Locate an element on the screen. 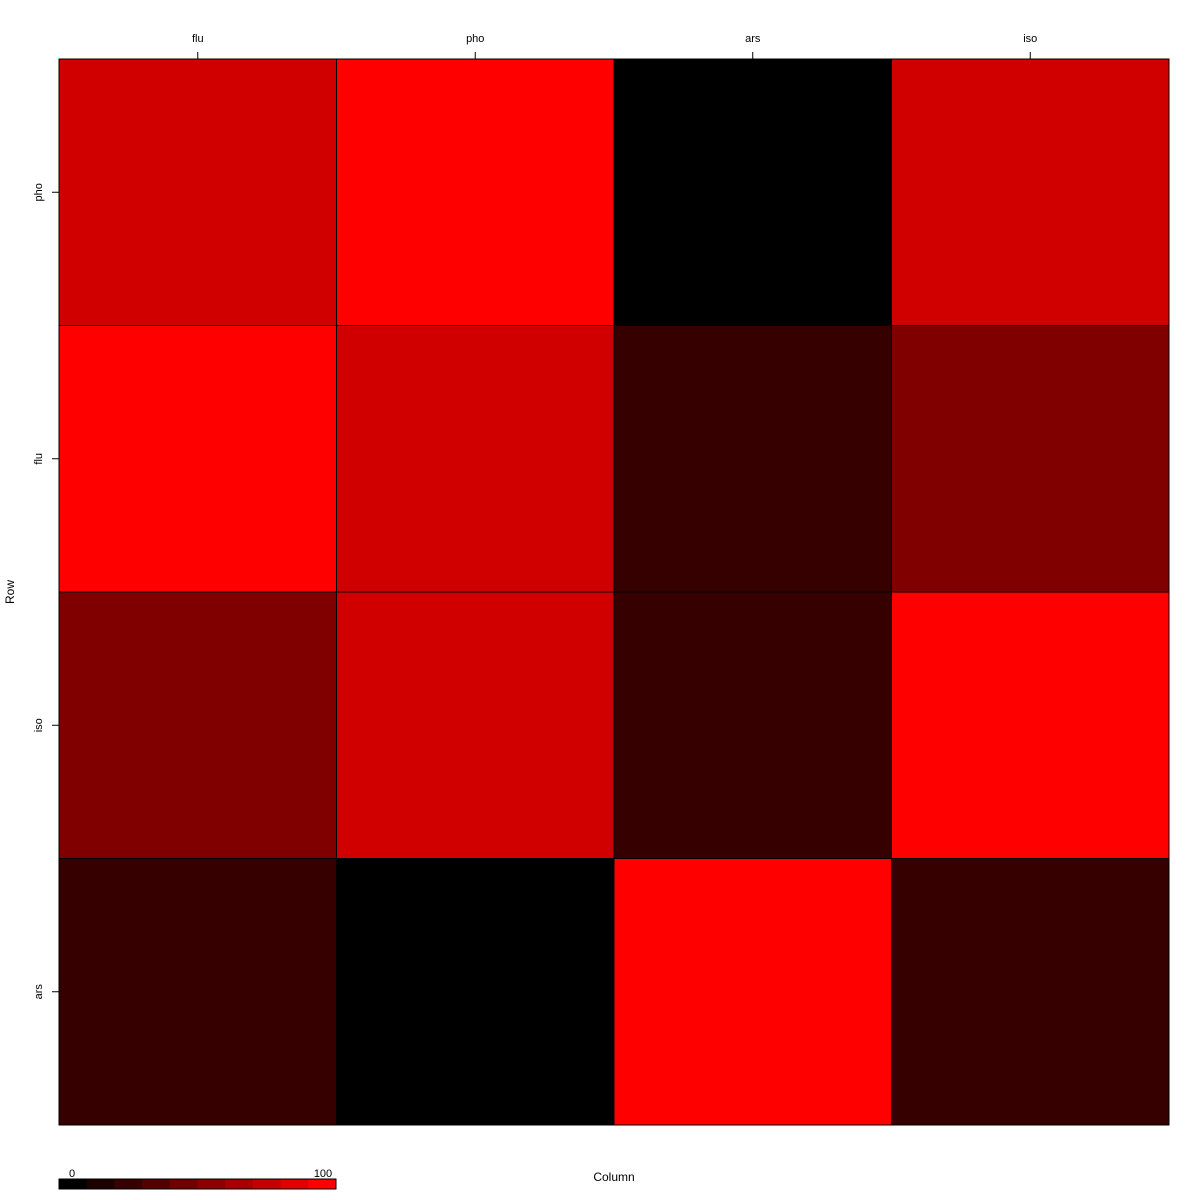 This screenshot has width=1200, height=1200. color-legend-max-label: 100 is located at coordinates (323, 1174).